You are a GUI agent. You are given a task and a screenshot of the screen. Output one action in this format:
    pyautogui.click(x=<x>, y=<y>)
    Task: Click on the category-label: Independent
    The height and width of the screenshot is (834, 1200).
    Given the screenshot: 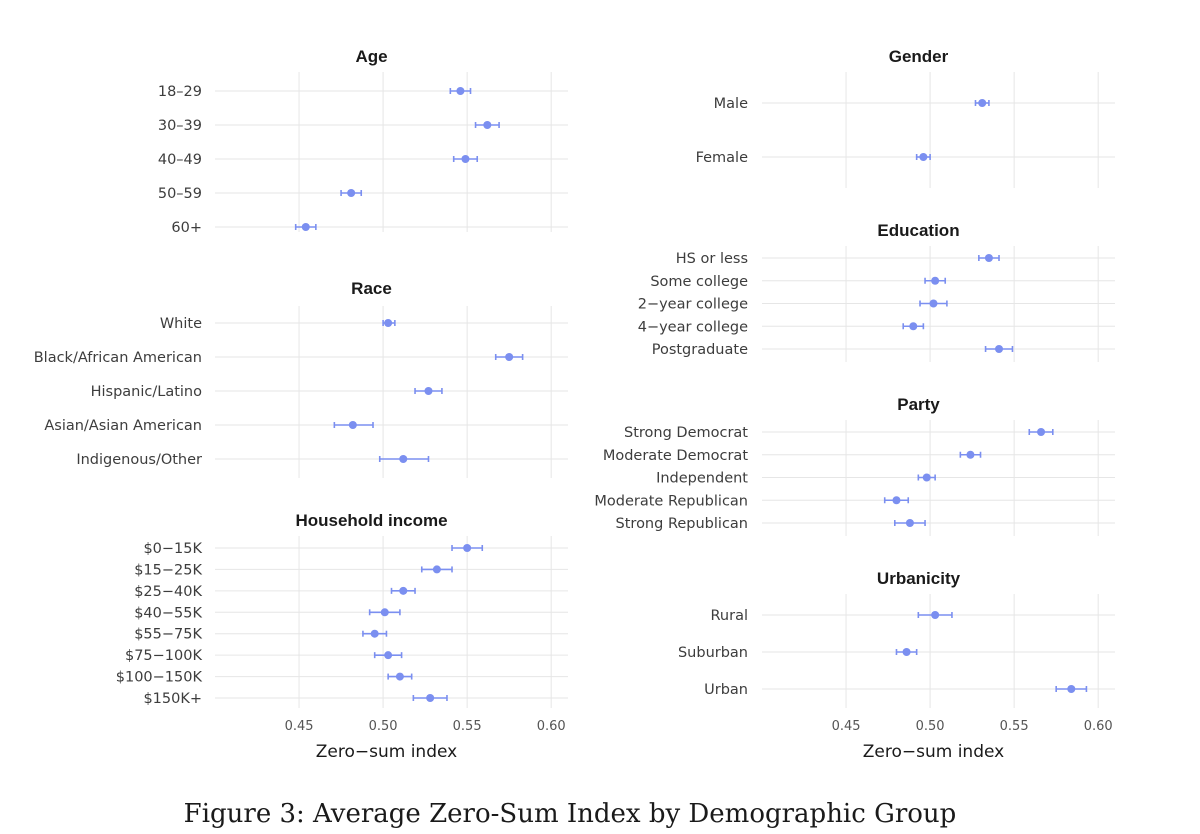 What is the action you would take?
    pyautogui.click(x=702, y=479)
    